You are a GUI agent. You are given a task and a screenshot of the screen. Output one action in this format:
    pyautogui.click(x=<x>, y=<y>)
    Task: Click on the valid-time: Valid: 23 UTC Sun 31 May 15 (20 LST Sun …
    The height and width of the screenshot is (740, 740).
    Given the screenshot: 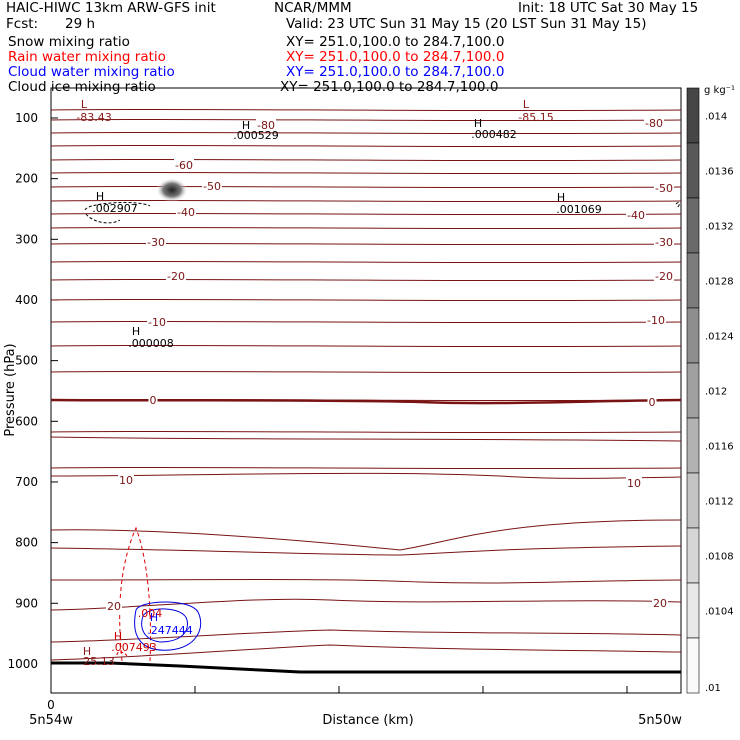 What is the action you would take?
    pyautogui.click(x=466, y=24)
    